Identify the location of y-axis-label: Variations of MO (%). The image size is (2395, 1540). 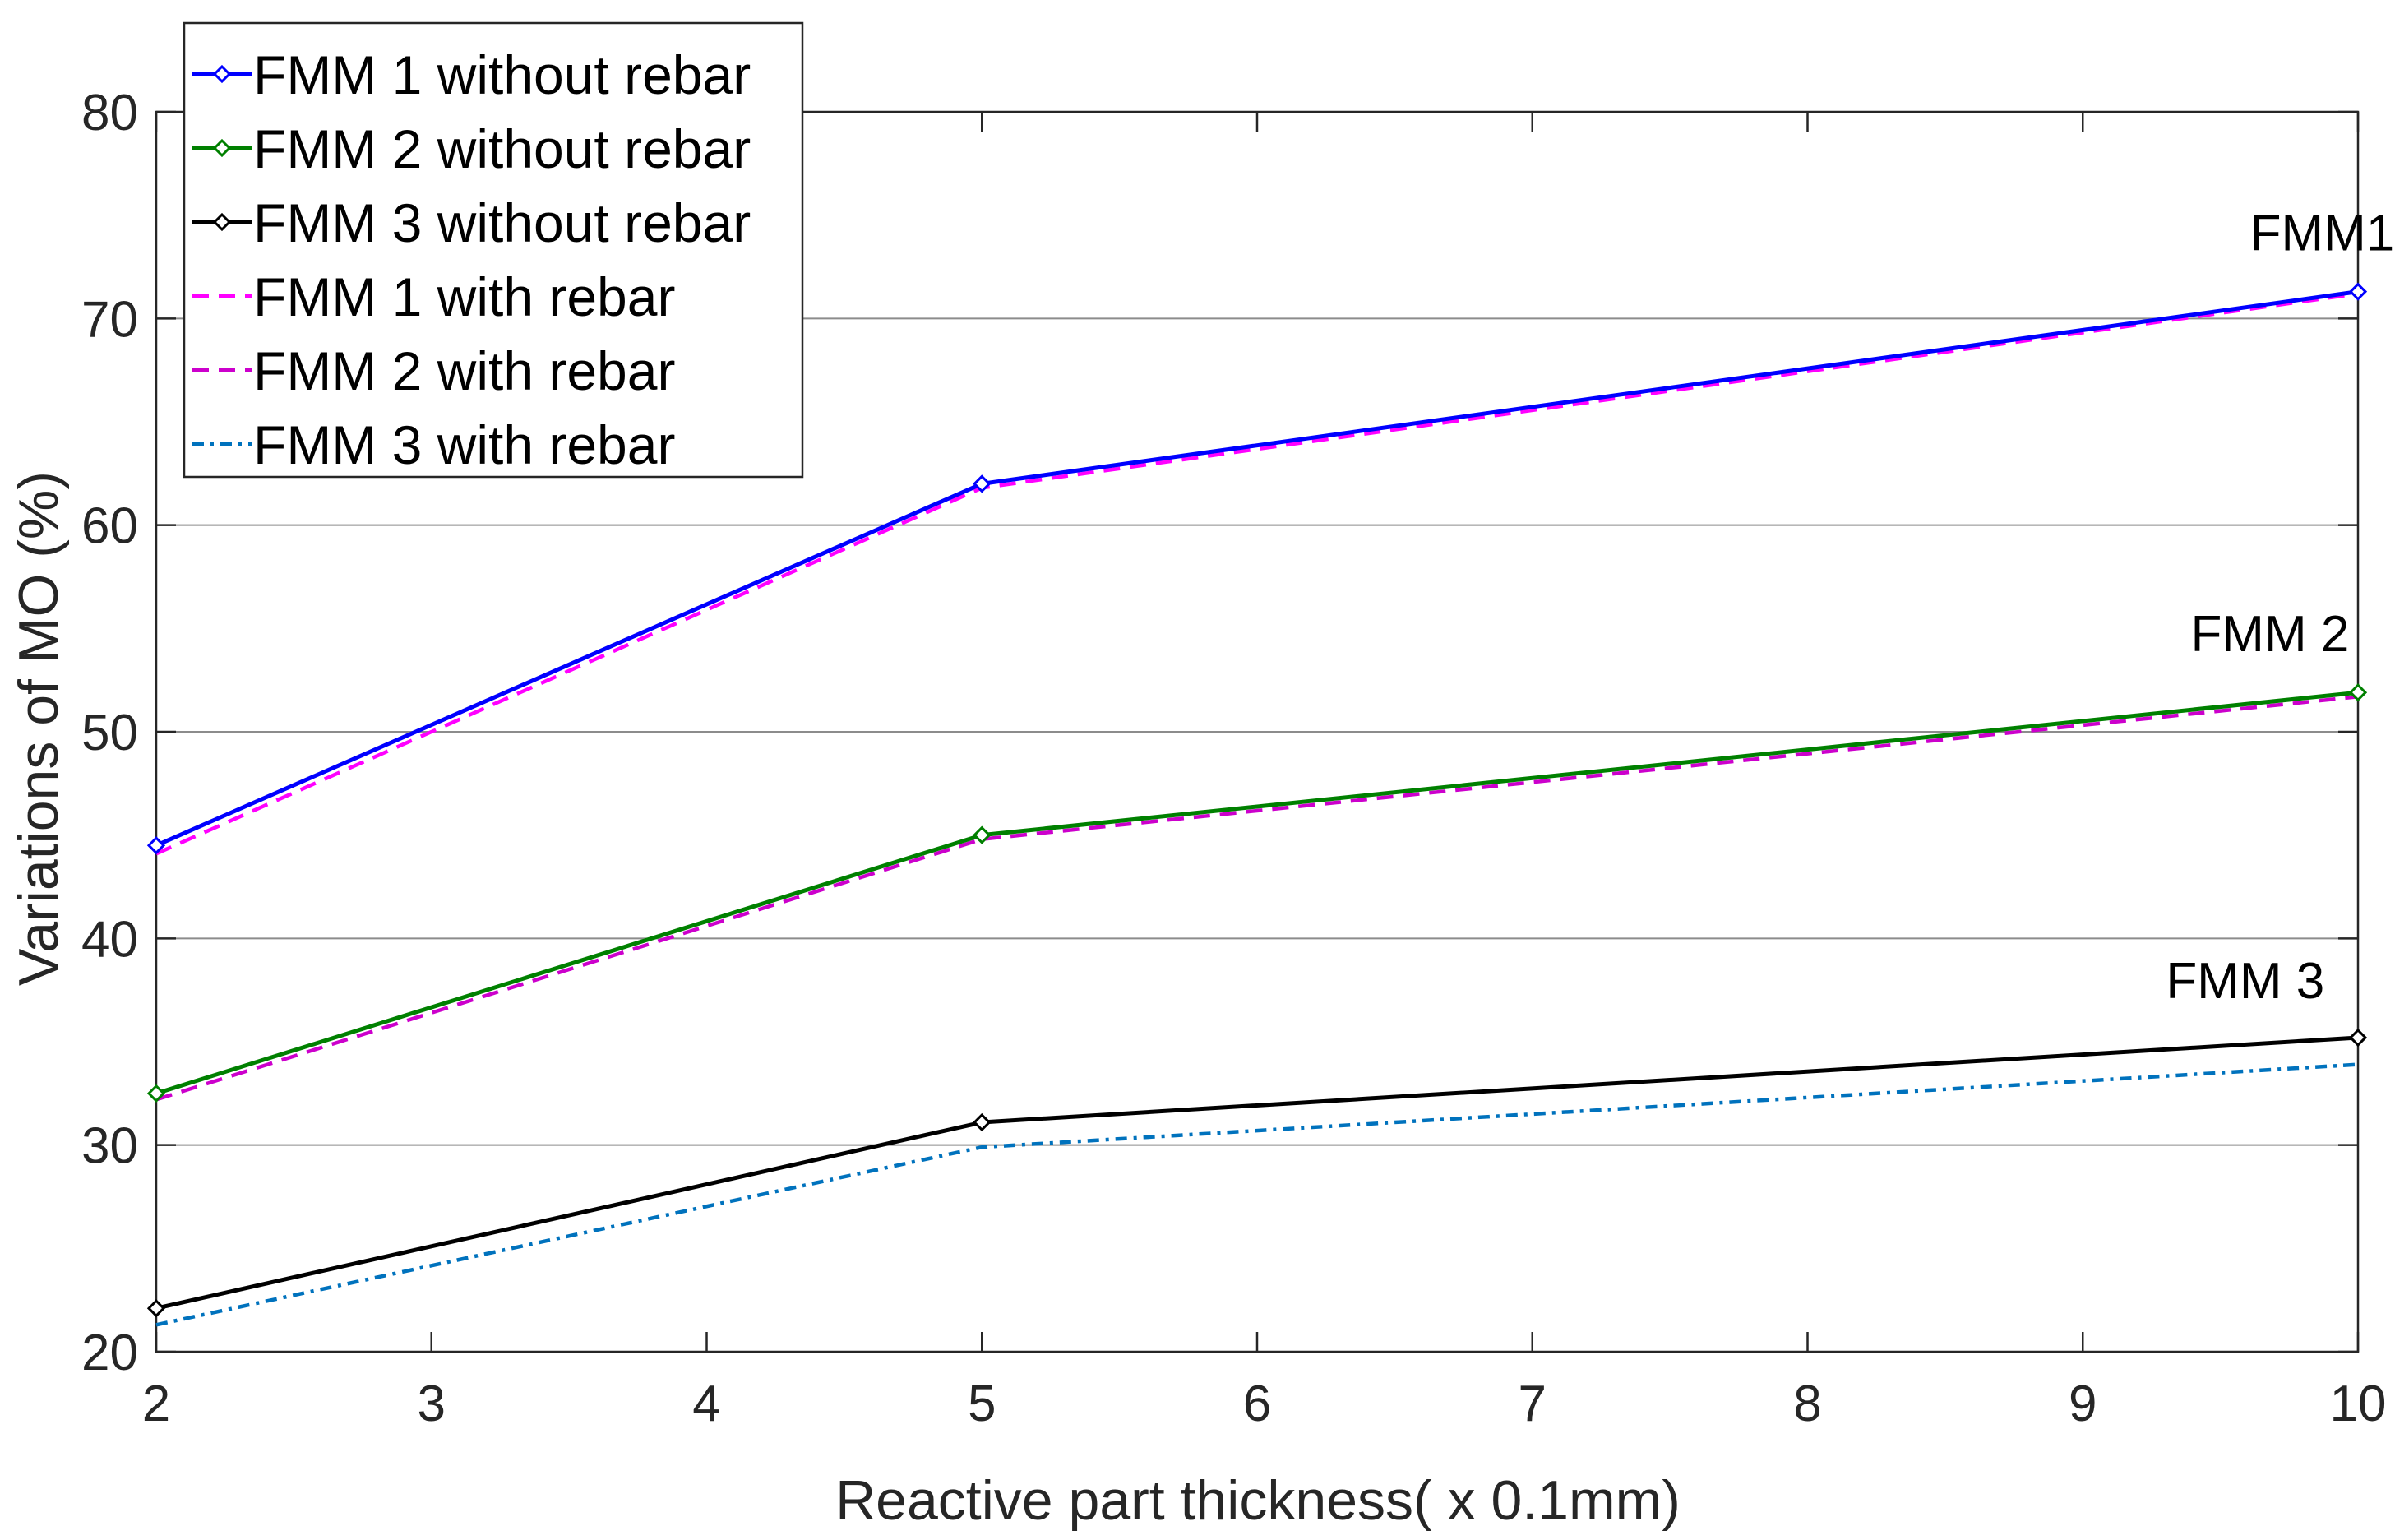
(38, 729).